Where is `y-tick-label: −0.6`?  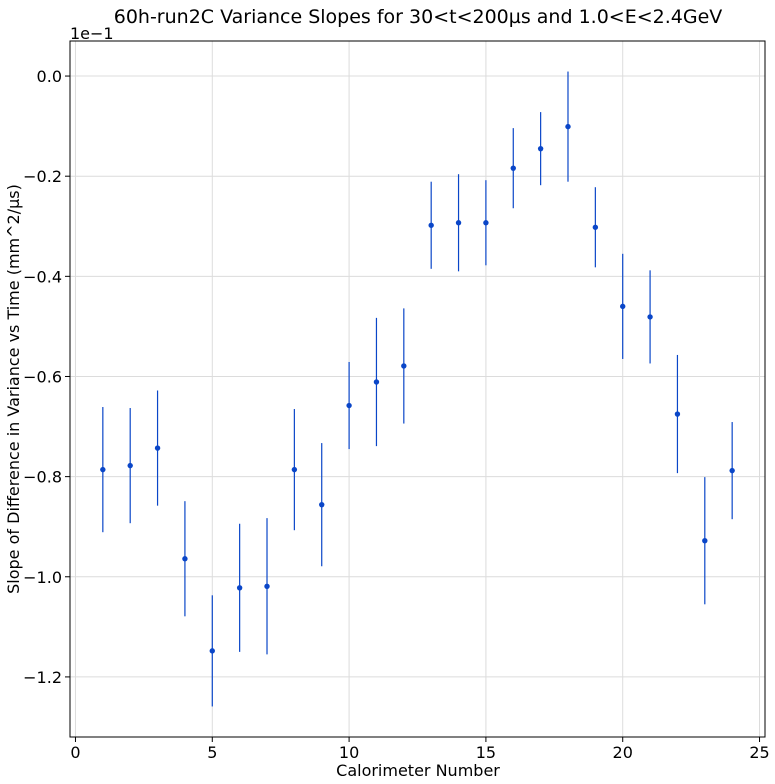 y-tick-label: −0.6 is located at coordinates (42, 376).